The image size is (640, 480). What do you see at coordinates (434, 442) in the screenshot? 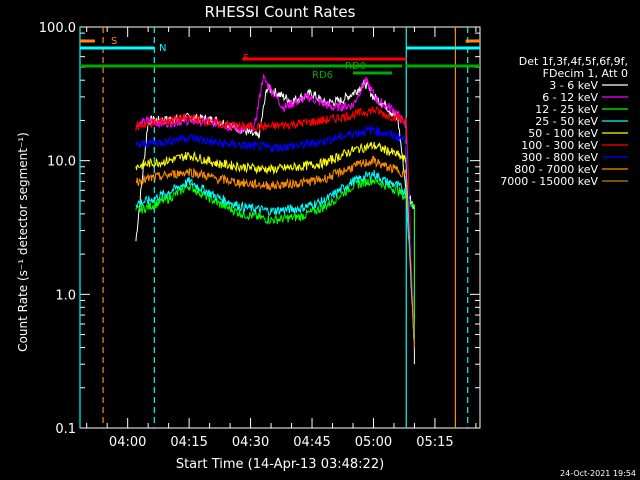
I see `x-tick-label: 05:15` at bounding box center [434, 442].